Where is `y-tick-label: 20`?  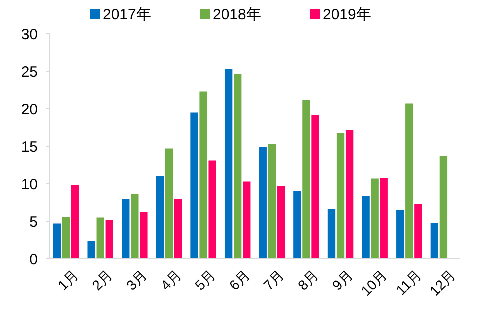 y-tick-label: 20 is located at coordinates (29, 109).